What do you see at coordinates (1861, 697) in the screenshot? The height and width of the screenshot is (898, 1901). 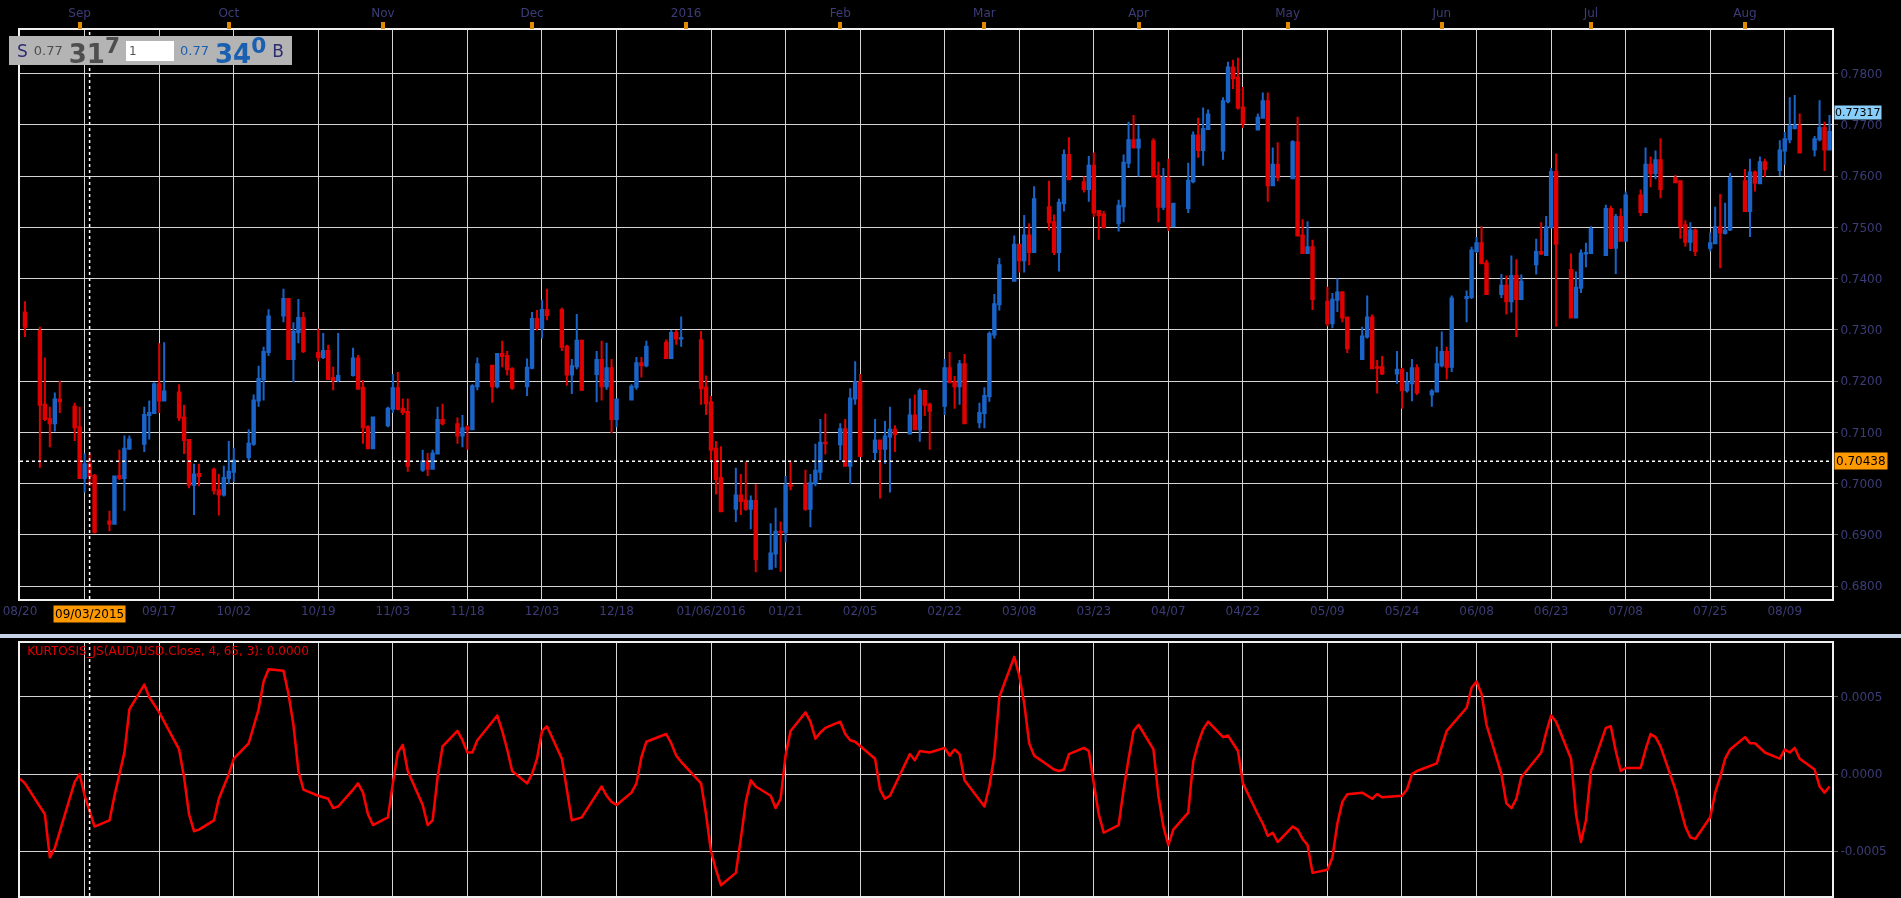 I see `y-tick-label: 0.0005` at bounding box center [1861, 697].